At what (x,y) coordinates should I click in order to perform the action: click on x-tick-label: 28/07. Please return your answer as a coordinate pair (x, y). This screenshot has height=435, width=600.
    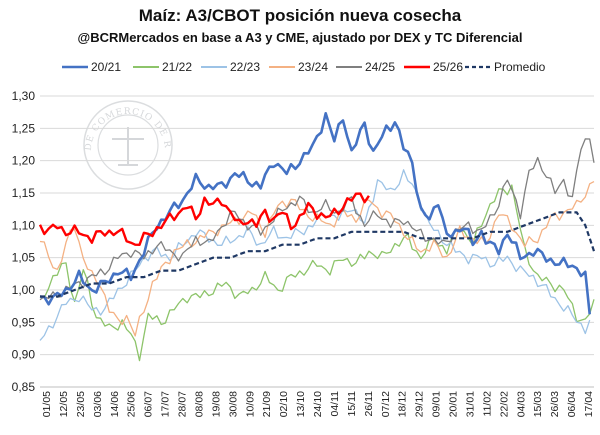
    Looking at the image, I should click on (183, 404).